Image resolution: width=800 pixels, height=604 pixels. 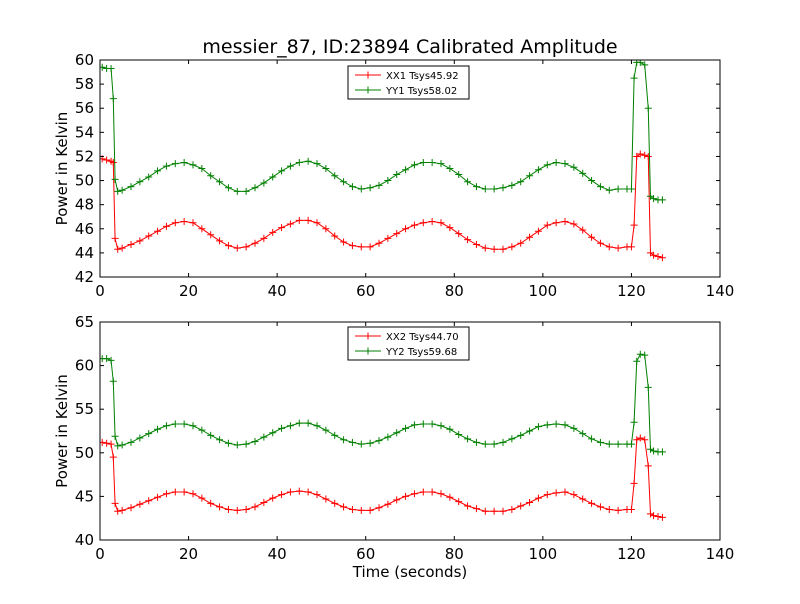 I want to click on x-axis-label: Time (seconds), so click(x=410, y=572).